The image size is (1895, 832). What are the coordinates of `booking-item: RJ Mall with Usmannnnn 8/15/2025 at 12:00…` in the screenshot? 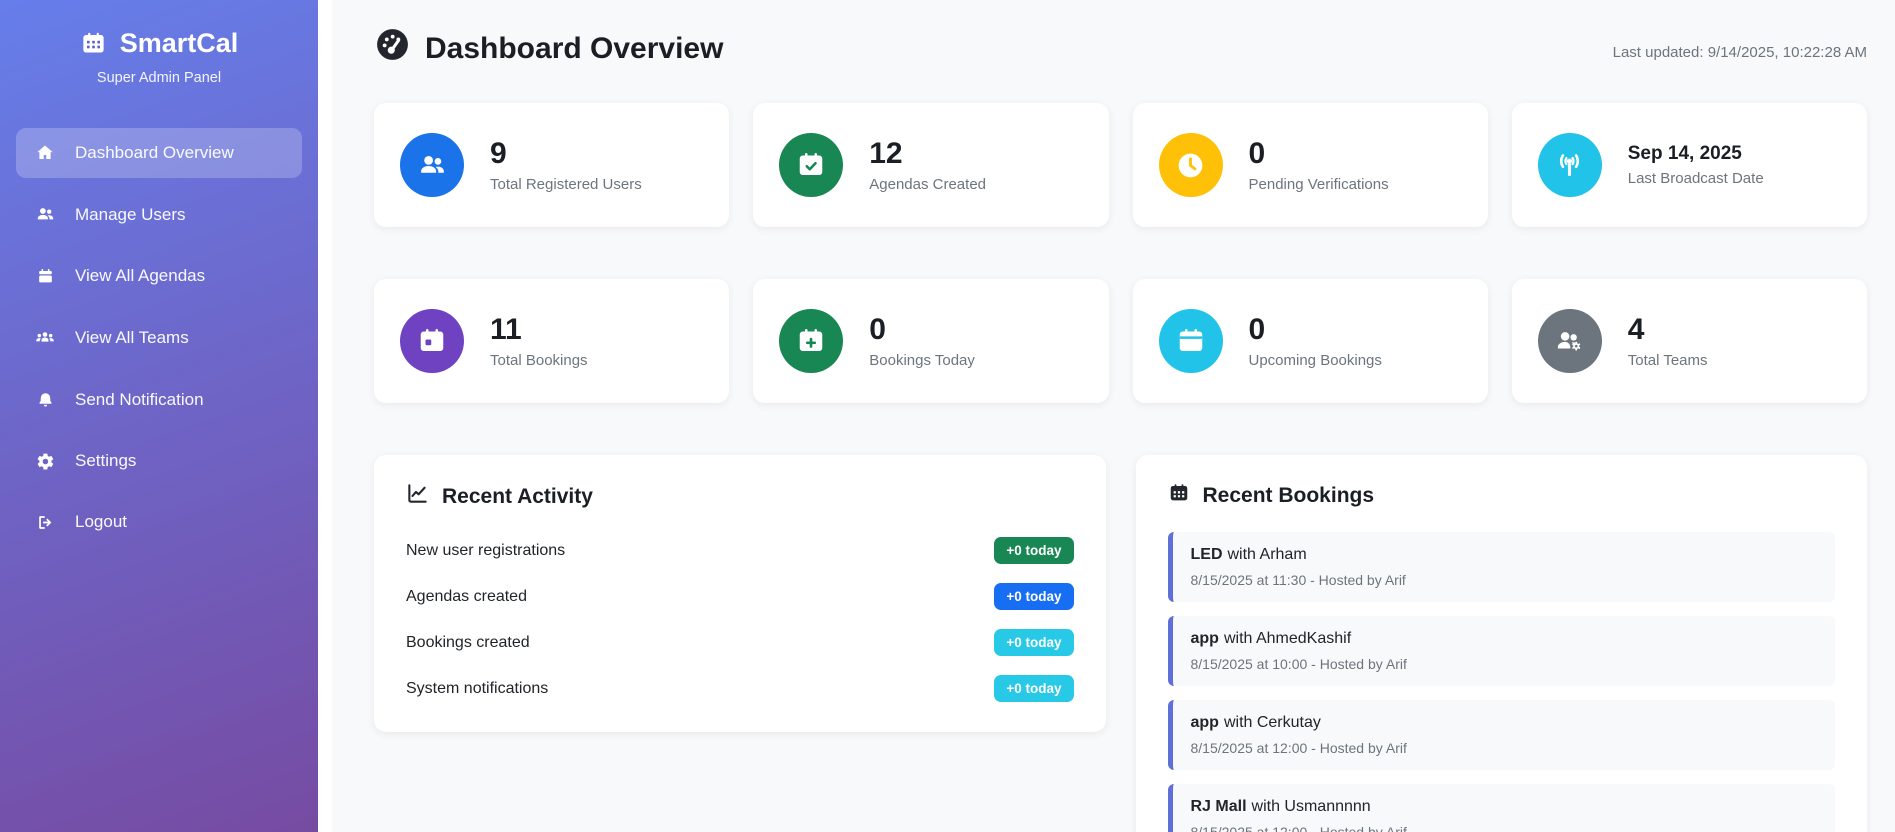 It's located at (1501, 808).